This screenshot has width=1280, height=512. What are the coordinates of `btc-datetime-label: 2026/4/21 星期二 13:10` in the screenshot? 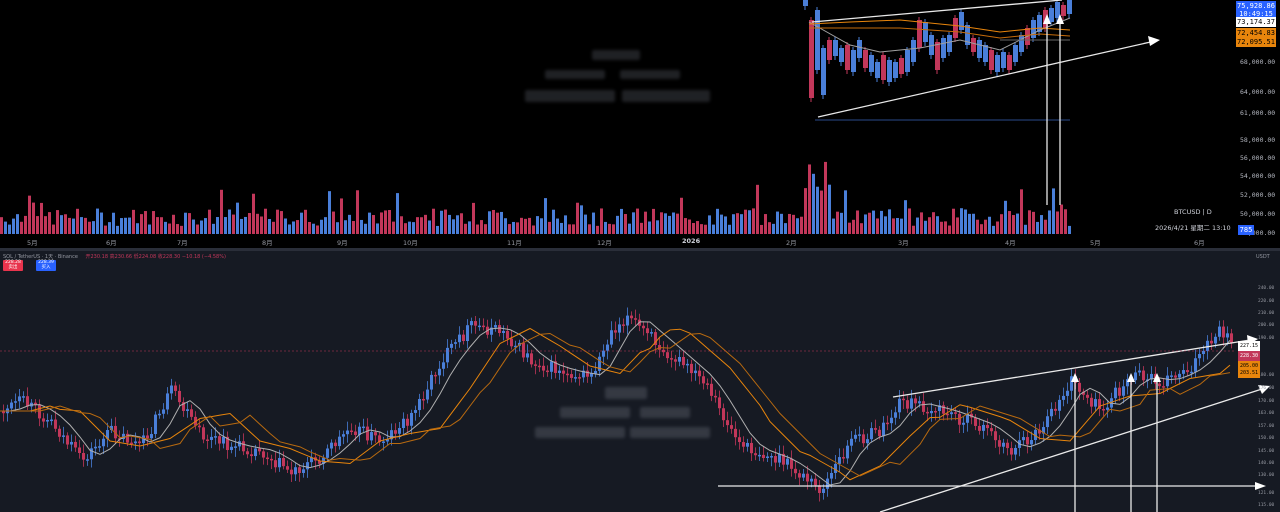 It's located at (1193, 228).